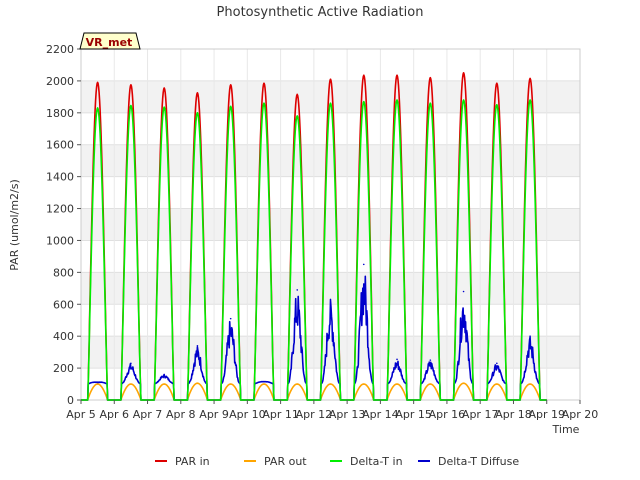 This screenshot has width=640, height=480. Describe the element at coordinates (566, 429) in the screenshot. I see `x-axis-label: Time` at that location.